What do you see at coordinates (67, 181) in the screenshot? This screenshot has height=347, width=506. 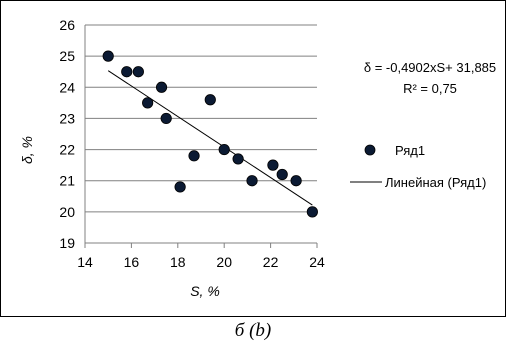 I see `y-tick-label-21: 21` at bounding box center [67, 181].